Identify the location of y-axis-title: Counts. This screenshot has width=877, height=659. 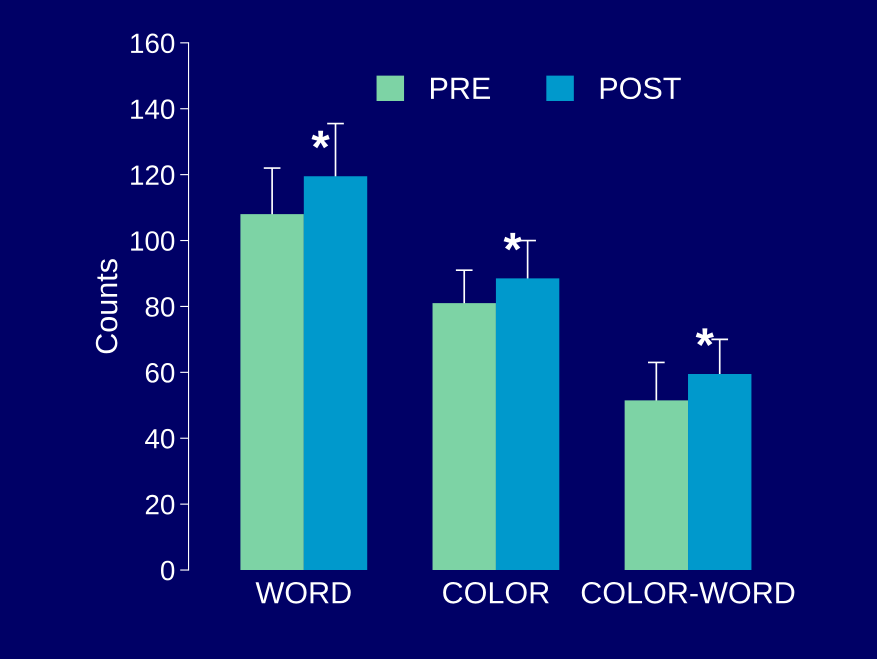
(107, 306).